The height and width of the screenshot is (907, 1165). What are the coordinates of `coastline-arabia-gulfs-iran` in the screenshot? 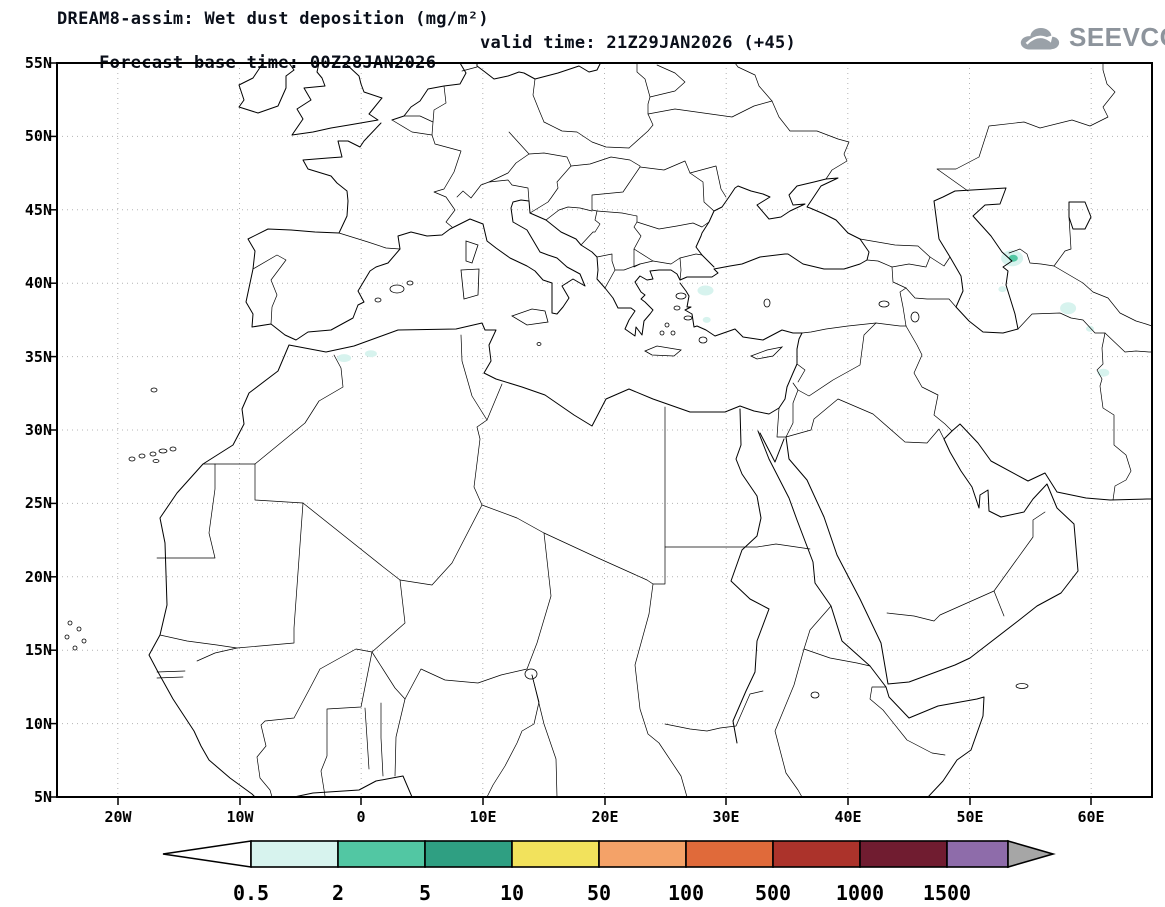 It's located at (968, 554).